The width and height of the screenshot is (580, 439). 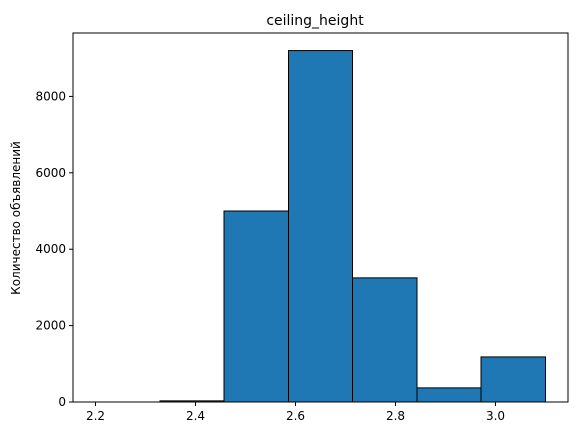 What do you see at coordinates (195, 416) in the screenshot?
I see `x-tick-label: 2.4` at bounding box center [195, 416].